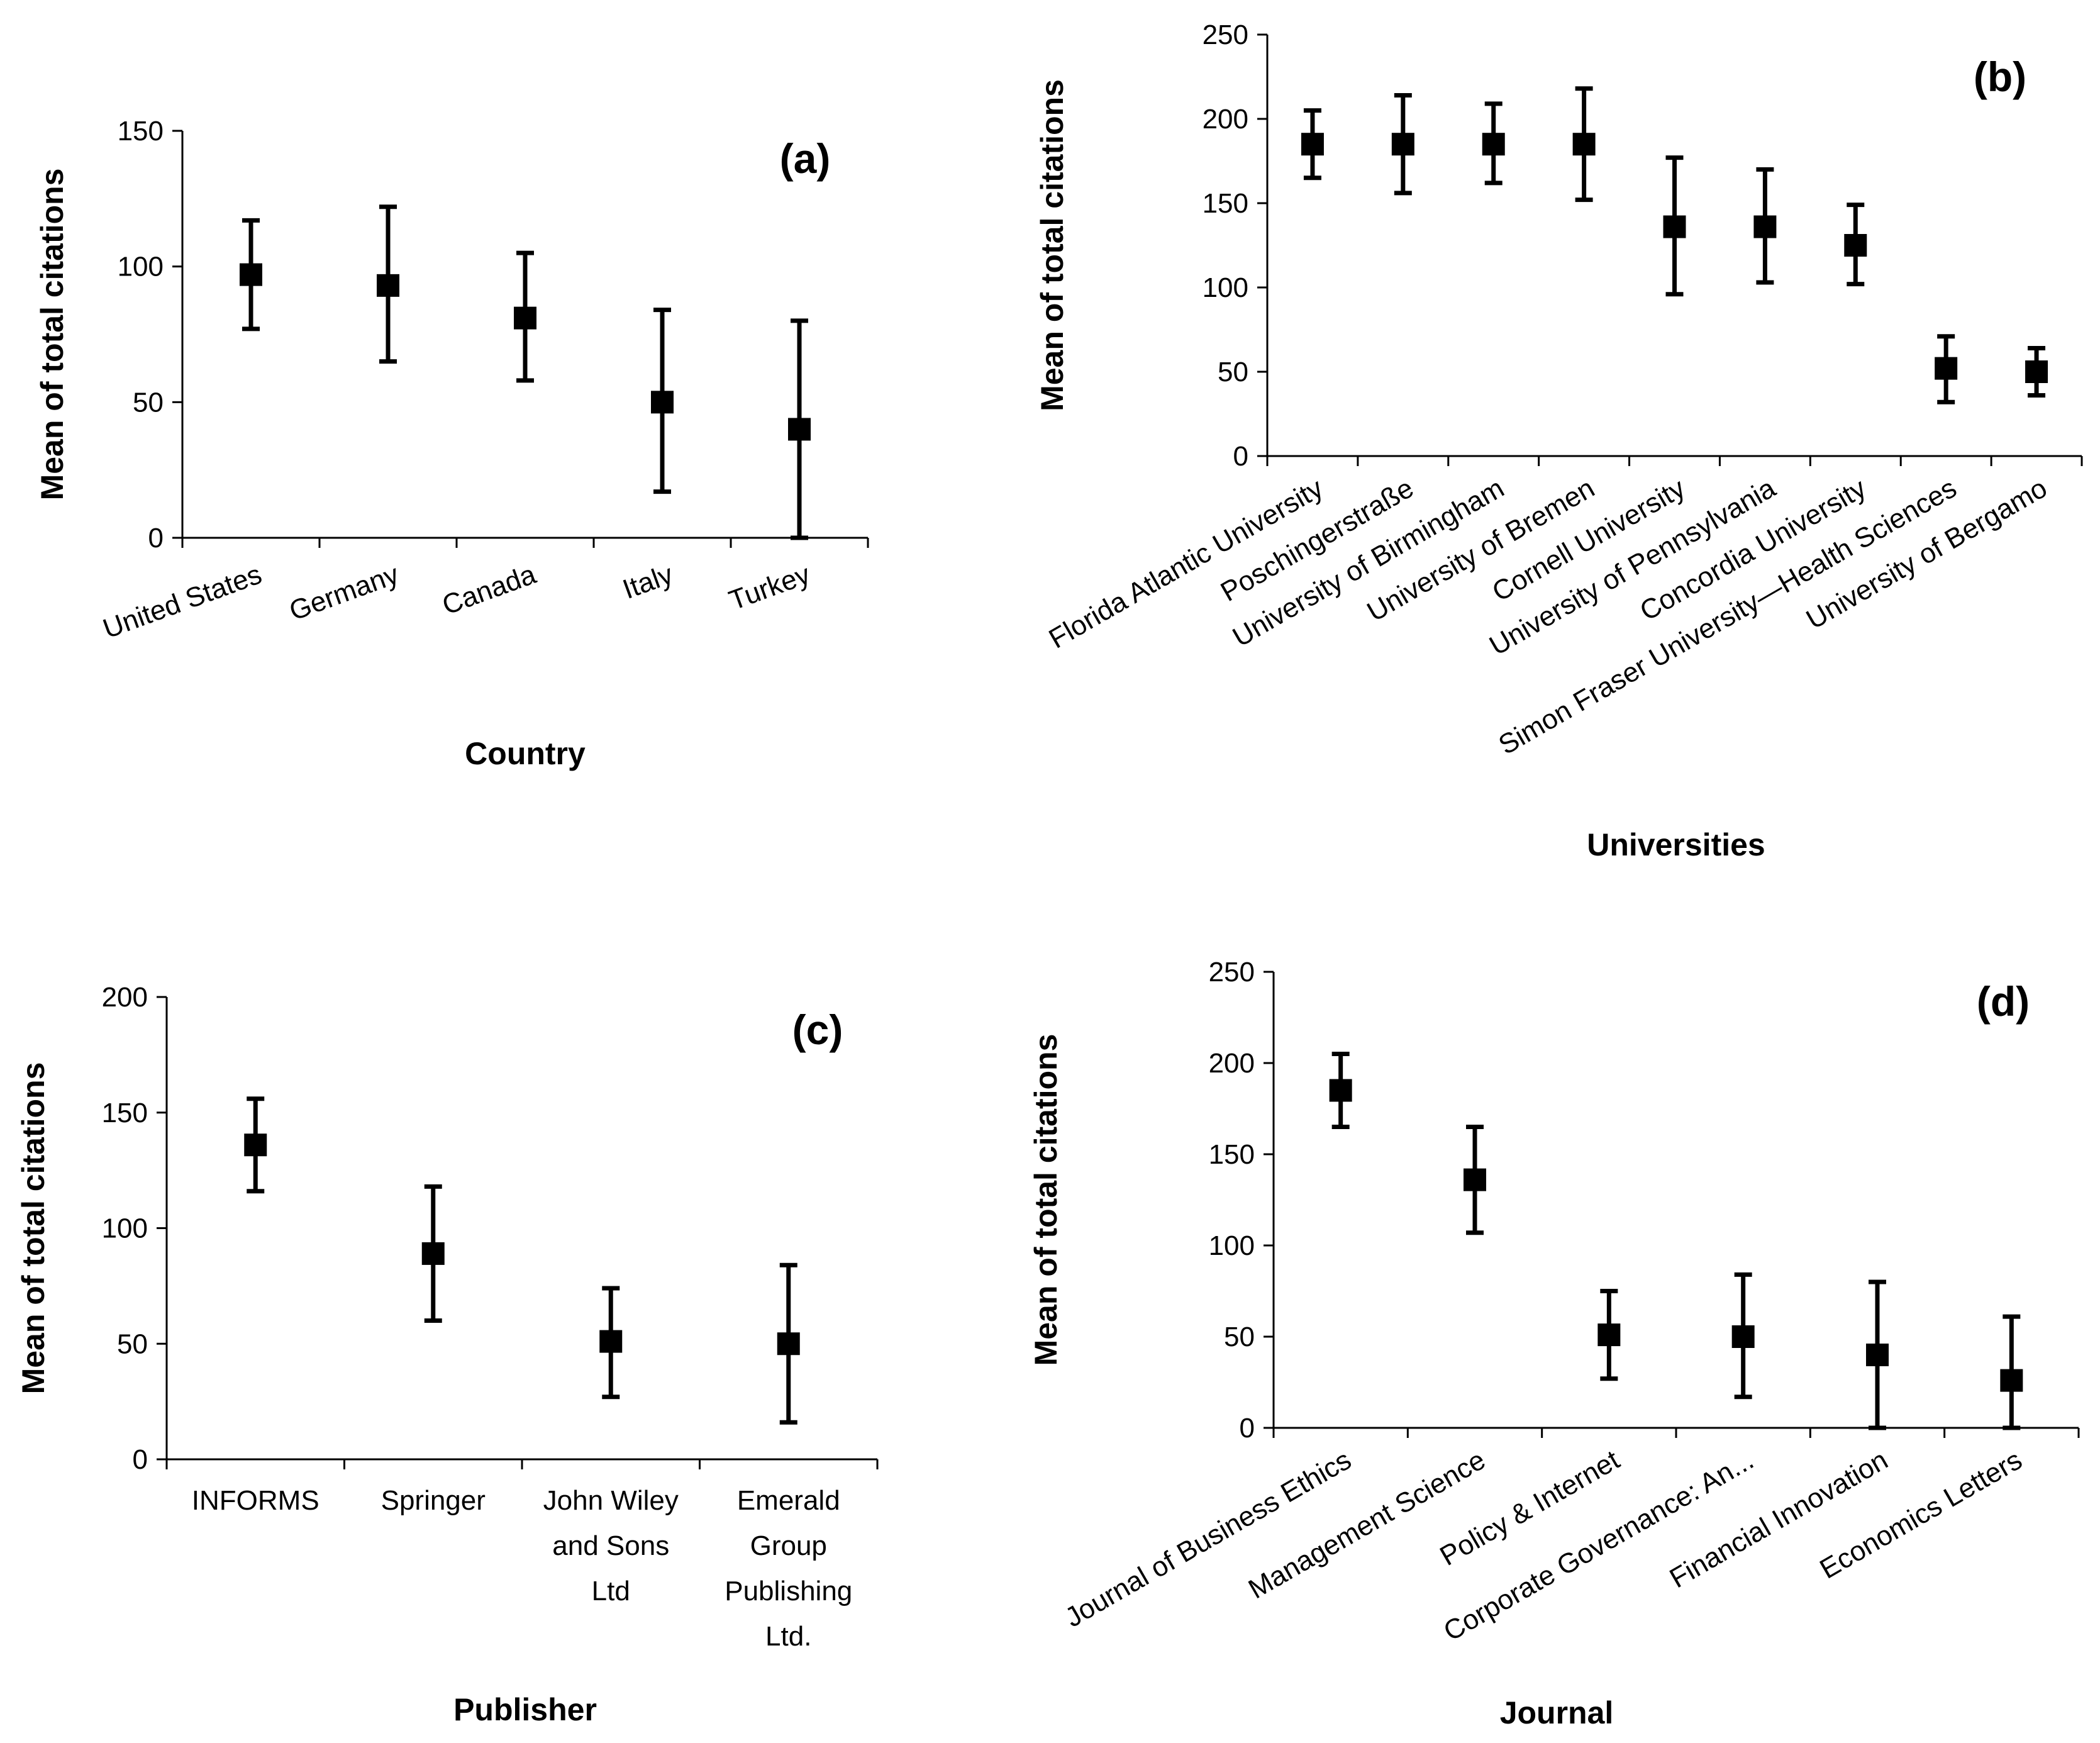 The image size is (2100, 1743). I want to click on y-tick-label-c: 200, so click(125, 997).